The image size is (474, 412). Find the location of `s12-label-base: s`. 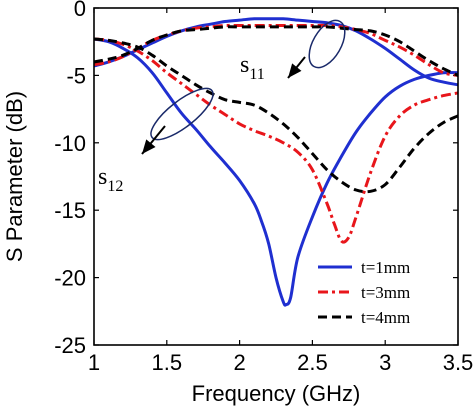

s12-label-base: s is located at coordinates (102, 177).